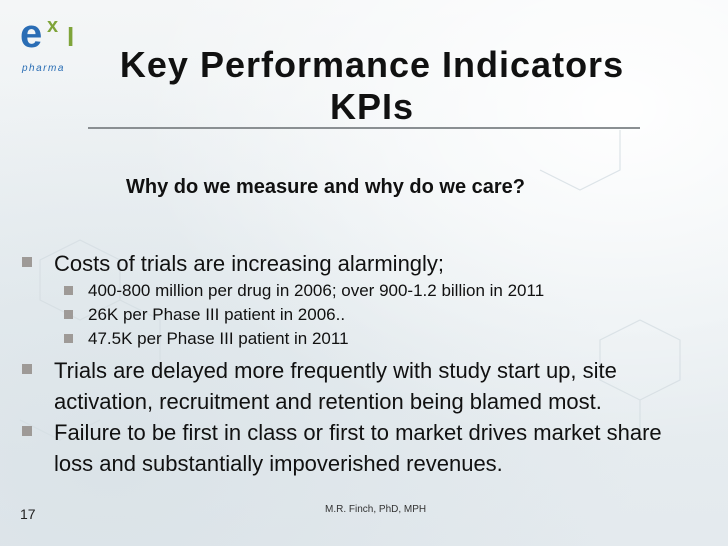  What do you see at coordinates (364, 128) in the screenshot?
I see `title-divider` at bounding box center [364, 128].